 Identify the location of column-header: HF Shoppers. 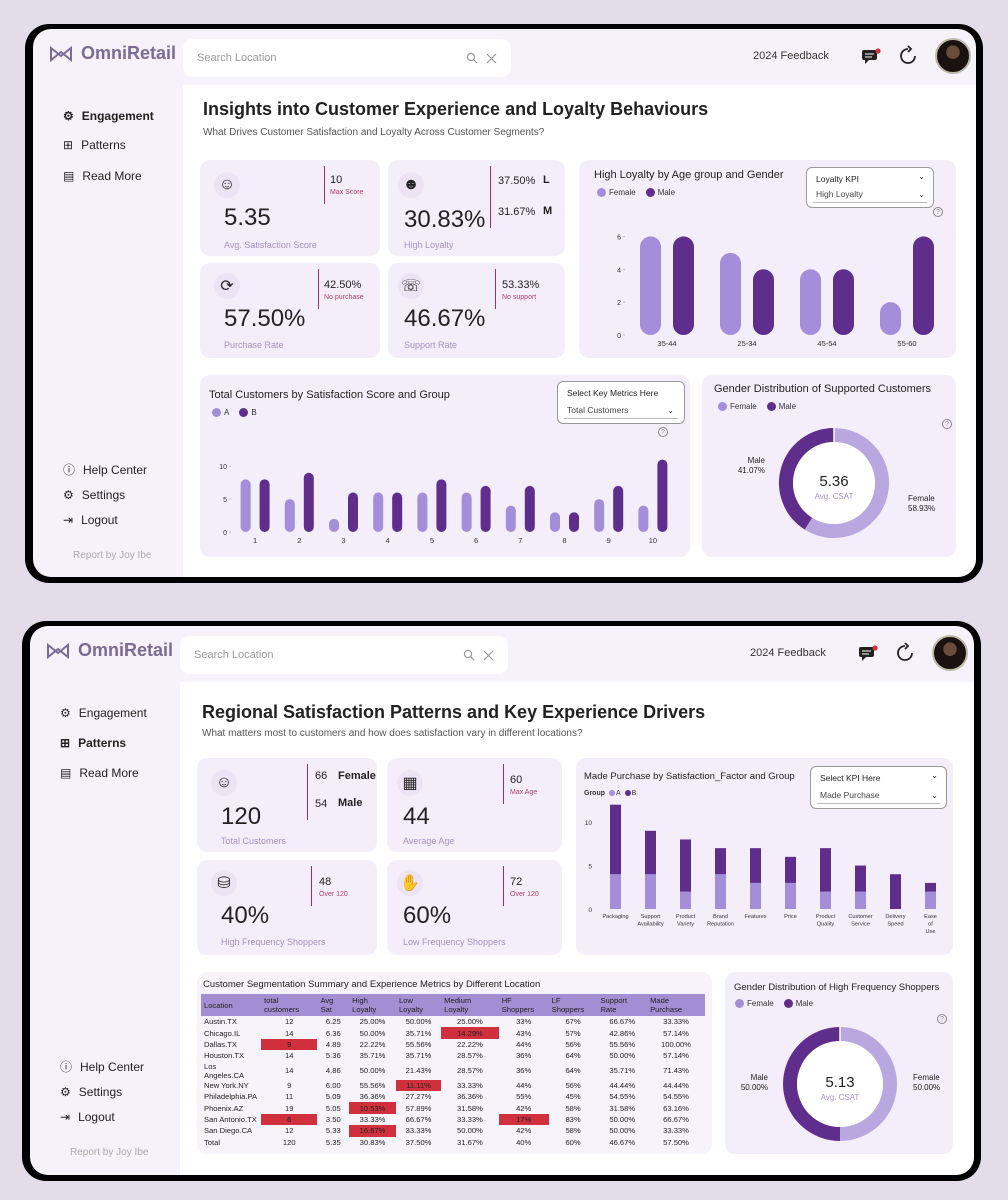
(523, 1005).